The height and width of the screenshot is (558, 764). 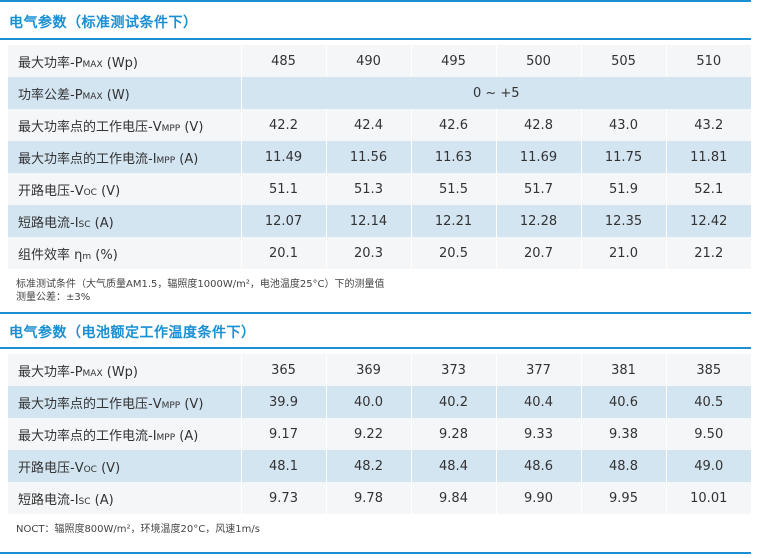 What do you see at coordinates (539, 466) in the screenshot?
I see `row-value: 48.6` at bounding box center [539, 466].